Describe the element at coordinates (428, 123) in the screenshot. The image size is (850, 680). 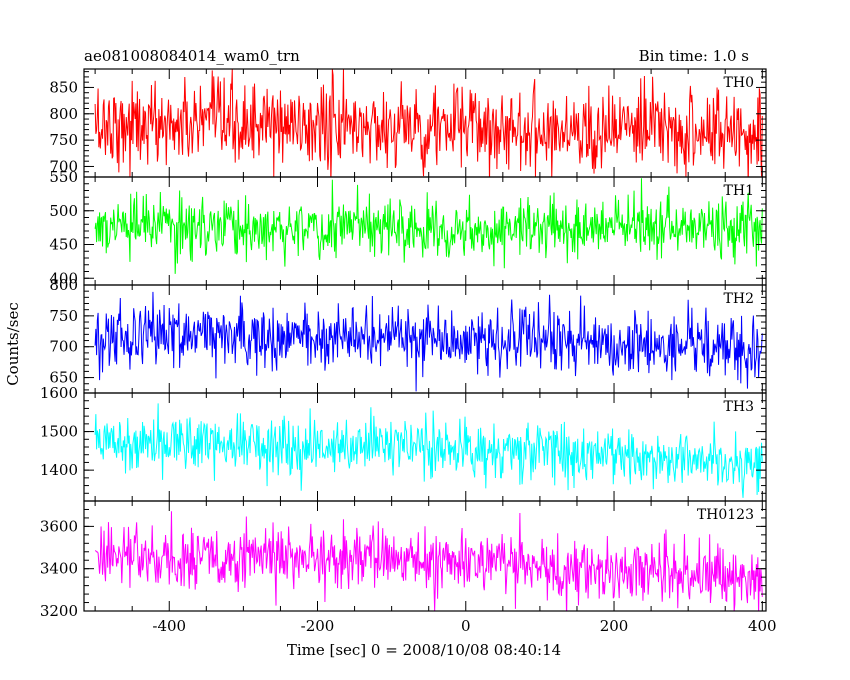
I see `series-line-th0` at that location.